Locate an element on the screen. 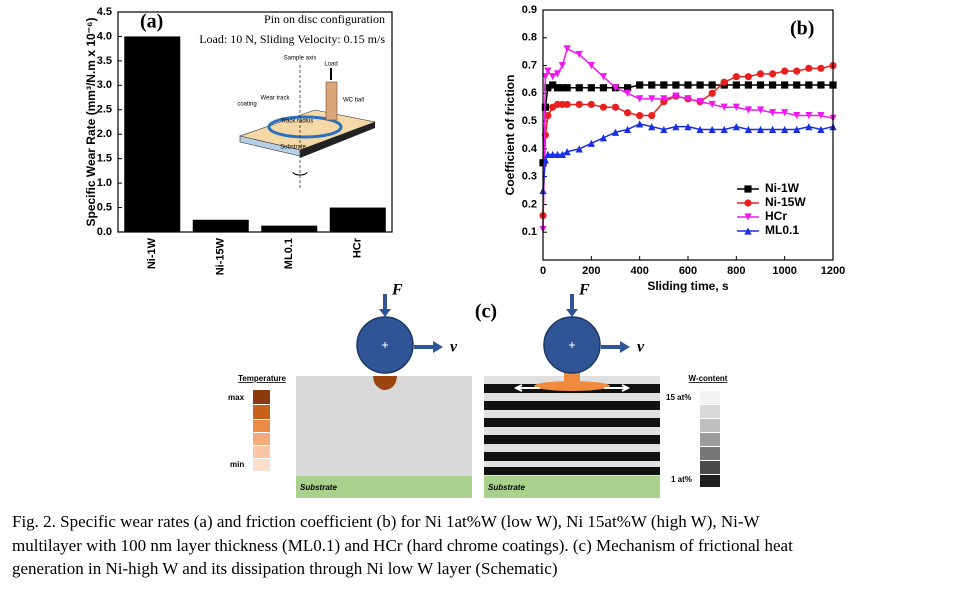  temperature-scale is located at coordinates (261, 430).